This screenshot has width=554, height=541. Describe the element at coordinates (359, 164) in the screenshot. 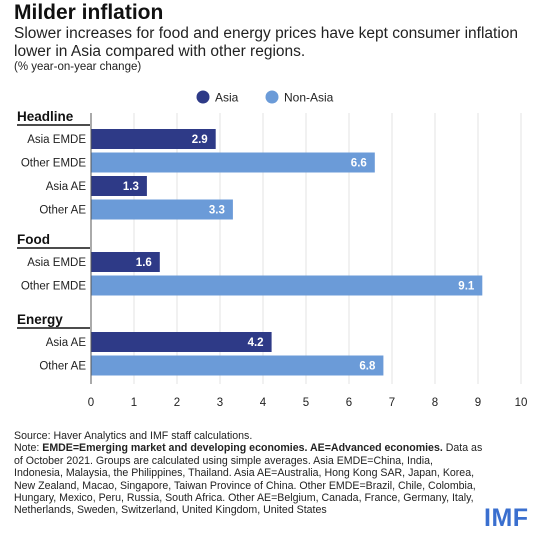

I see `data-label: 6.6` at that location.